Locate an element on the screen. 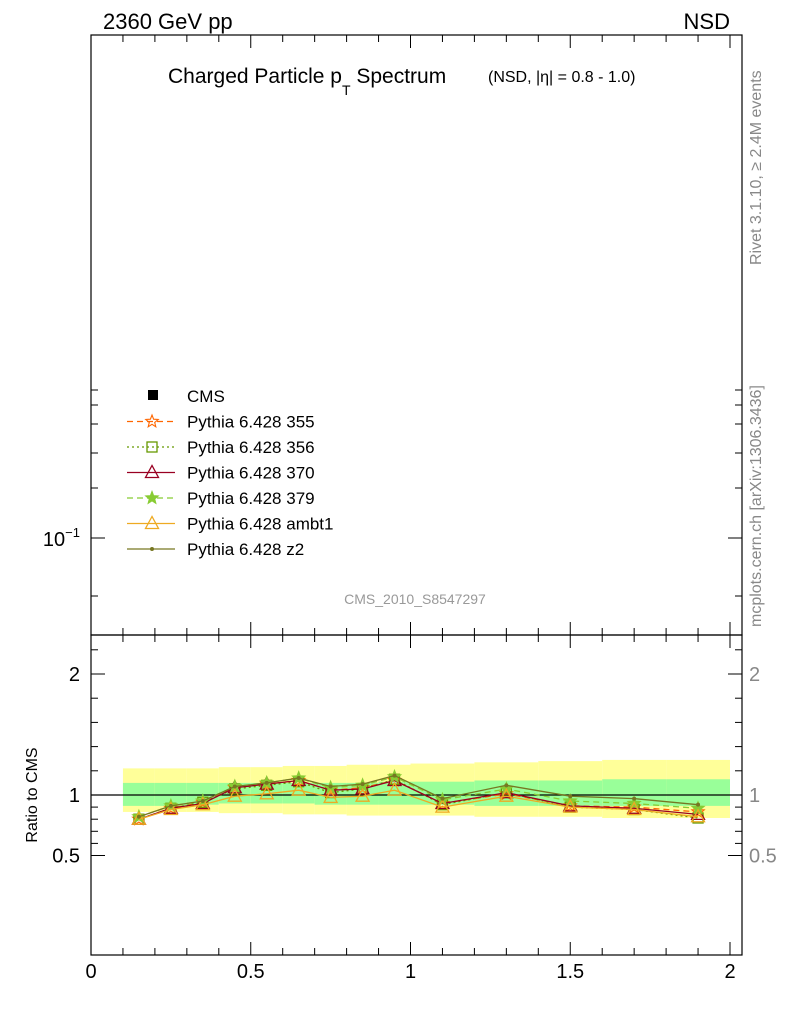  title-main: Charged Particle p is located at coordinates (255, 76).